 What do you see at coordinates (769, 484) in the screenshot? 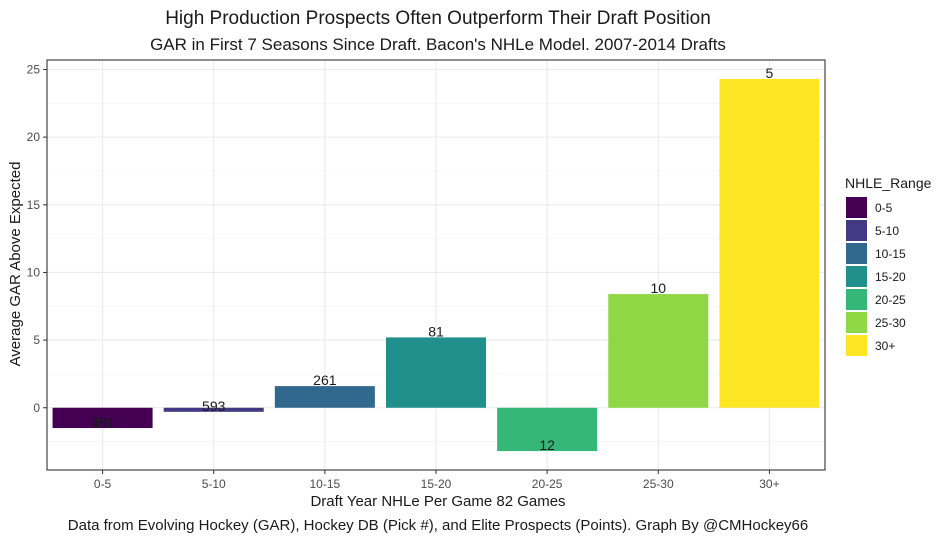
I see `x-tick-label: 30+` at bounding box center [769, 484].